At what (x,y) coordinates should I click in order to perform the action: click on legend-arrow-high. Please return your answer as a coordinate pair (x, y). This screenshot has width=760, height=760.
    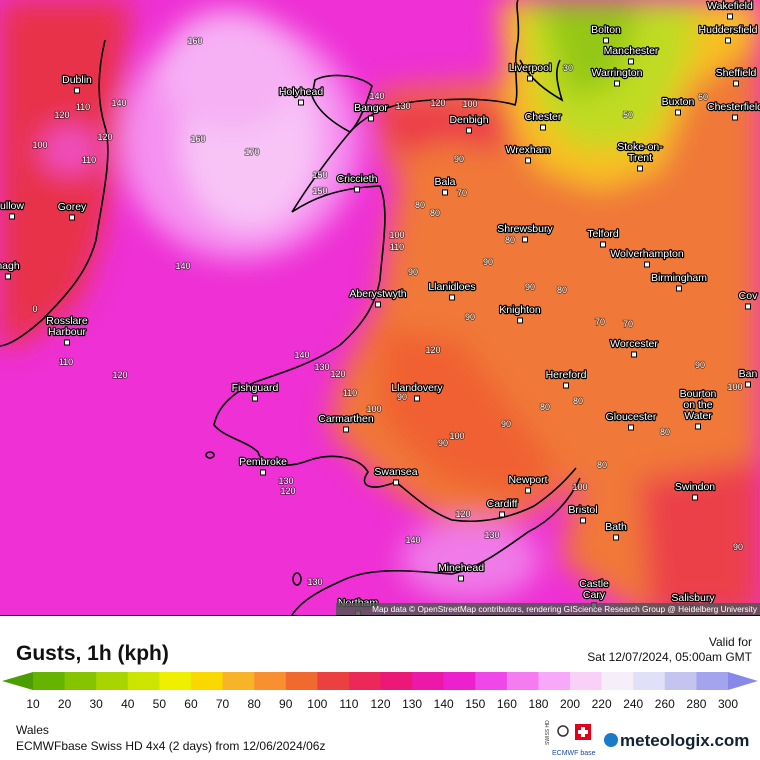
    Looking at the image, I should click on (743, 681).